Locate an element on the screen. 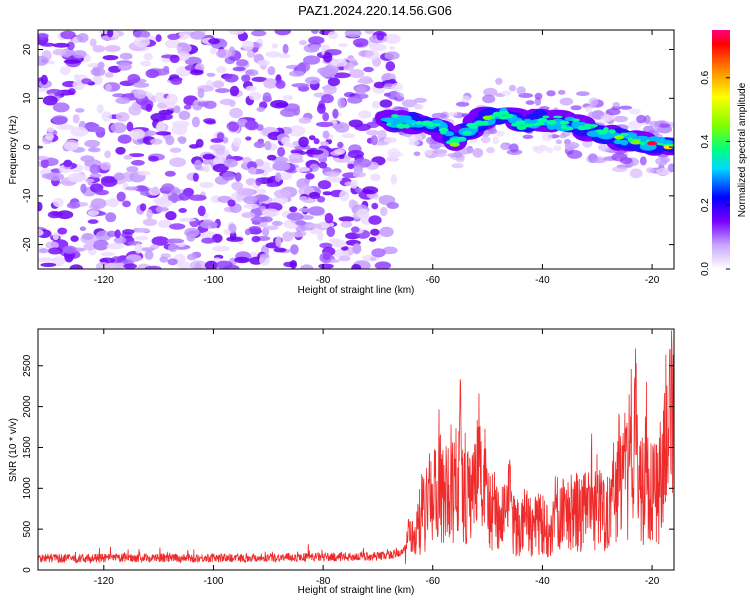  snr-x-tick-label: -120 is located at coordinates (104, 581).